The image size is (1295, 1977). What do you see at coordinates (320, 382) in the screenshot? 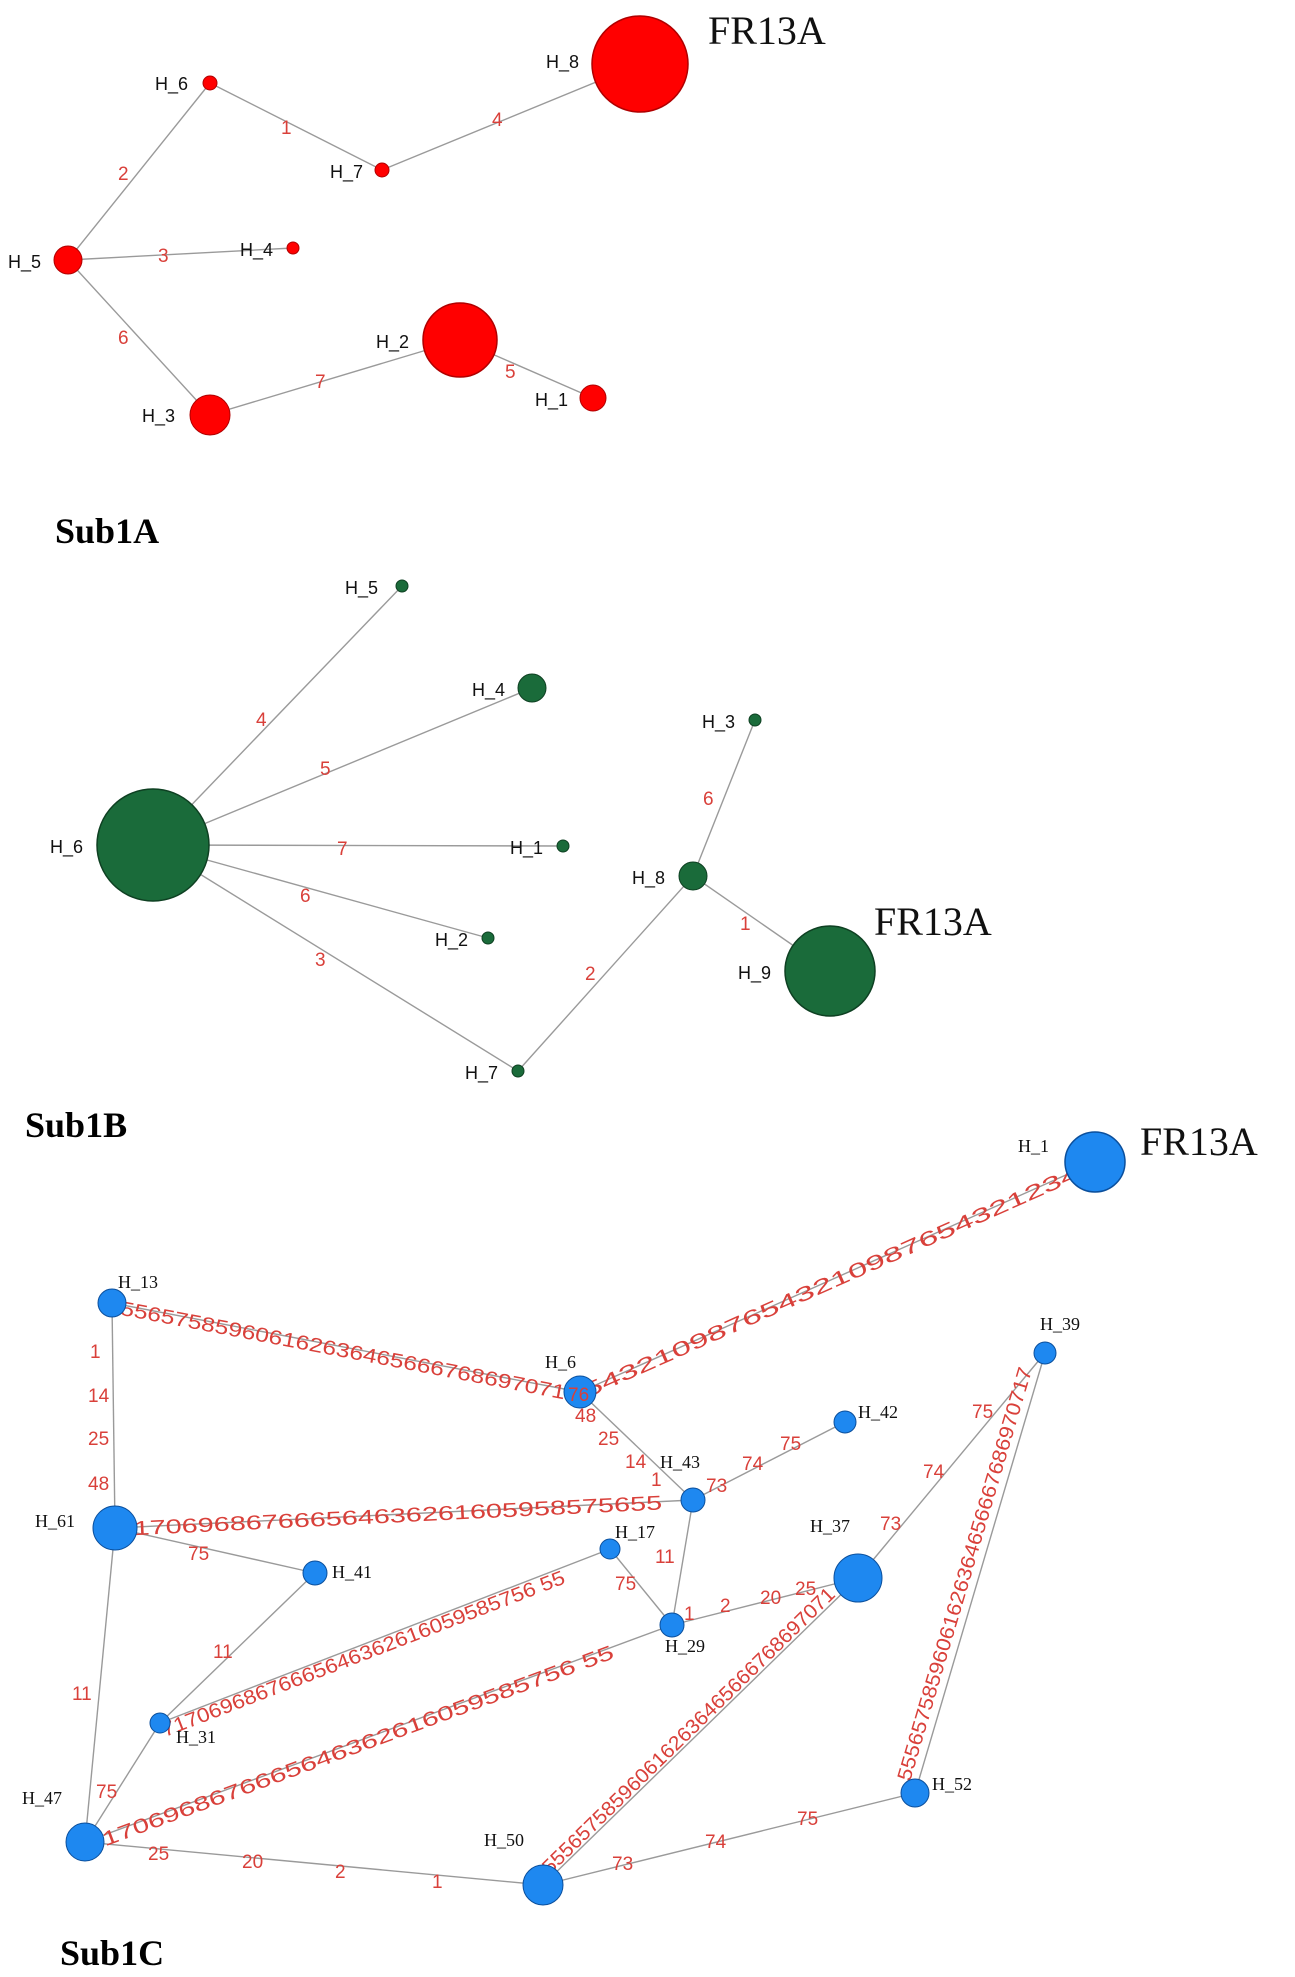
I see `edge-label: 7` at bounding box center [320, 382].